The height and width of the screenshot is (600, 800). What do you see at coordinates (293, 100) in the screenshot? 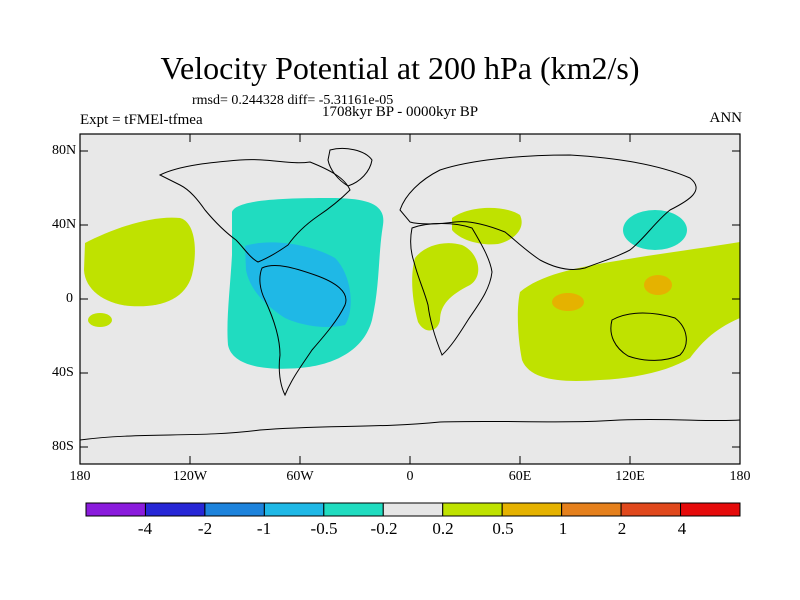
I see `stats-text: rmsd= 0.244328 diff= -5.31161e-05` at bounding box center [293, 100].